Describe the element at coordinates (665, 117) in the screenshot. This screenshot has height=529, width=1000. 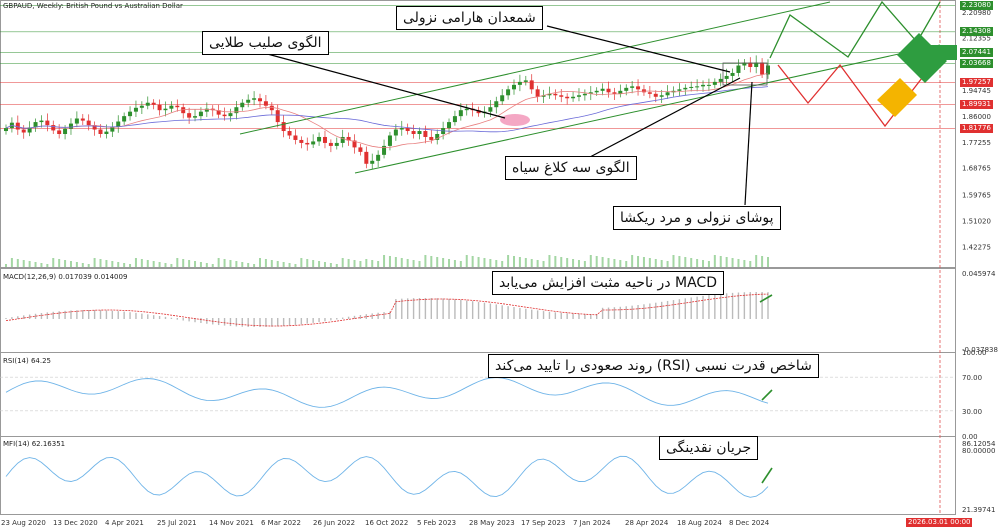
I see `leader-crows` at that location.